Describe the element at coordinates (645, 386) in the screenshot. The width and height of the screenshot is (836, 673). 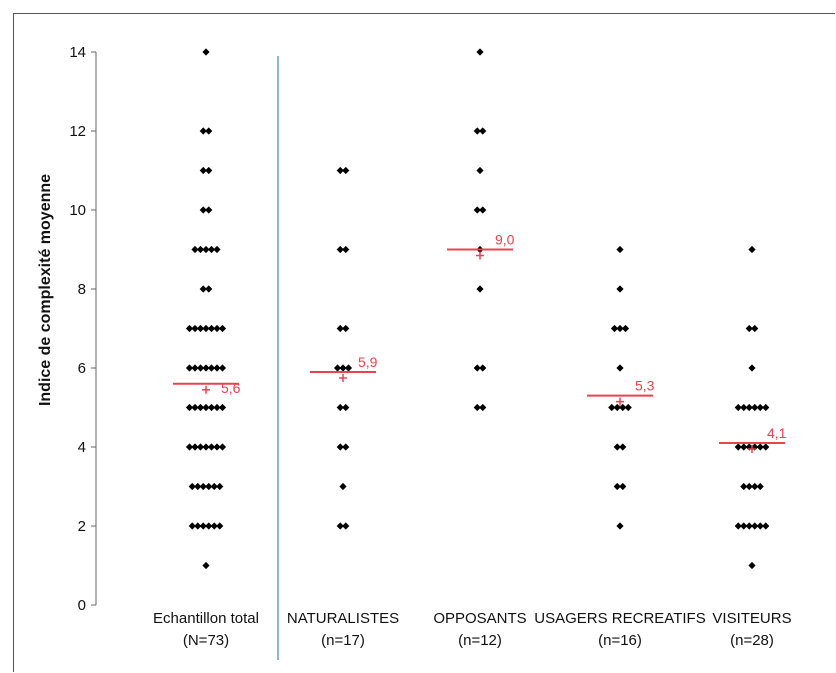
I see `mean-value-label: 5,3` at that location.